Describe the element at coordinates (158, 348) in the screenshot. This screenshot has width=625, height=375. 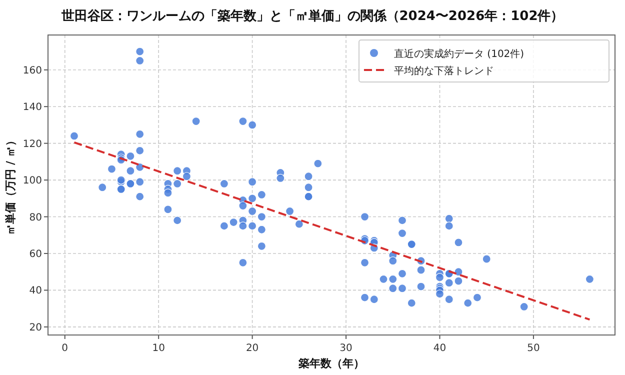
I see `x-tick-label: 10` at that location.